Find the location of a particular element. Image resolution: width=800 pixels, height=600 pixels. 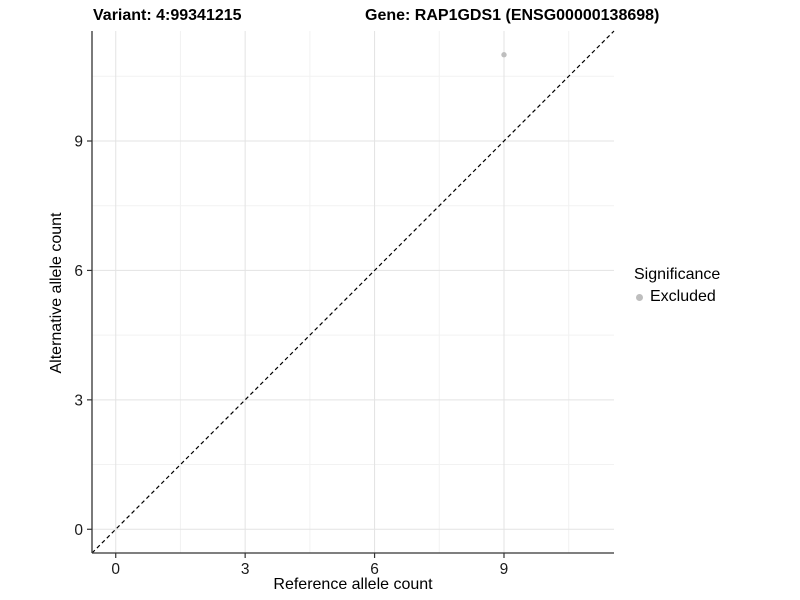

x-tick-label: 0 is located at coordinates (115, 569).